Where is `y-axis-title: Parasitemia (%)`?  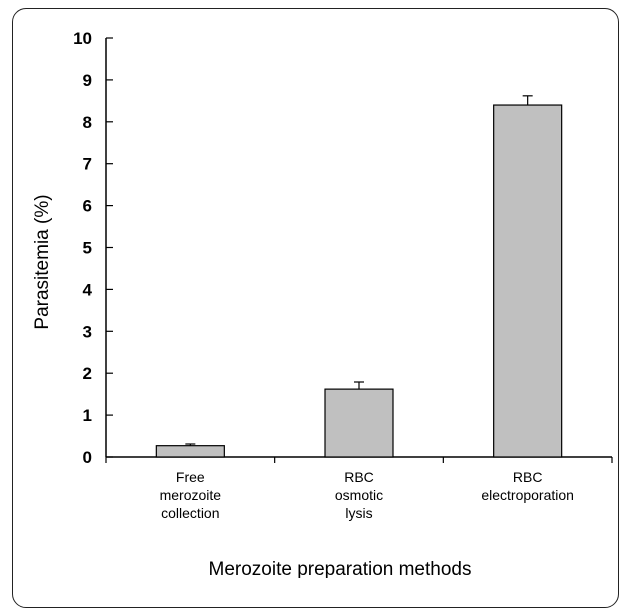 y-axis-title: Parasitemia (%) is located at coordinates (42, 261).